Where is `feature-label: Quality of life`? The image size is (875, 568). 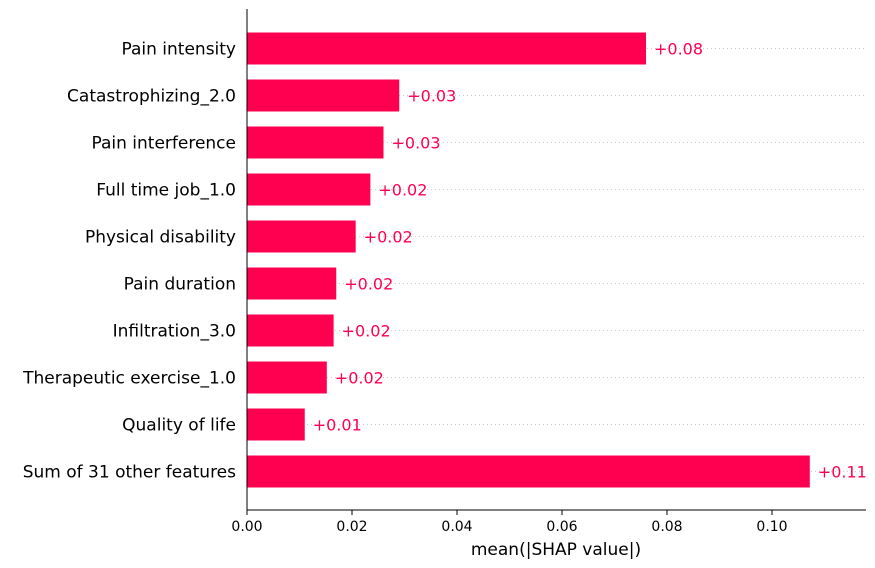
feature-label: Quality of life is located at coordinates (179, 426).